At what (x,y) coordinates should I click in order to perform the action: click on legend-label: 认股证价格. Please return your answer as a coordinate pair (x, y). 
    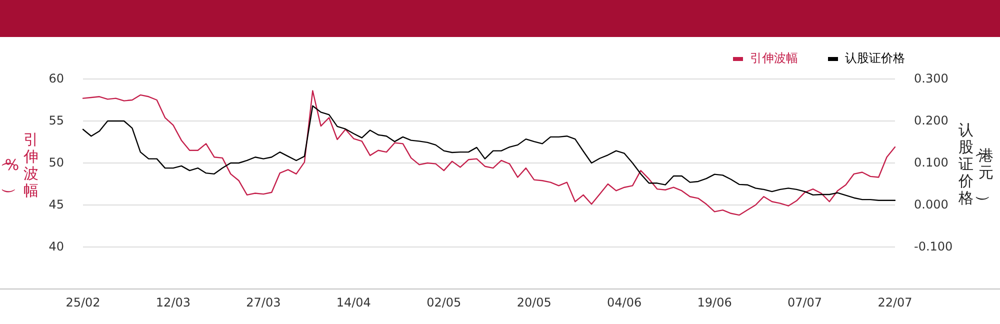
    Looking at the image, I should click on (875, 58).